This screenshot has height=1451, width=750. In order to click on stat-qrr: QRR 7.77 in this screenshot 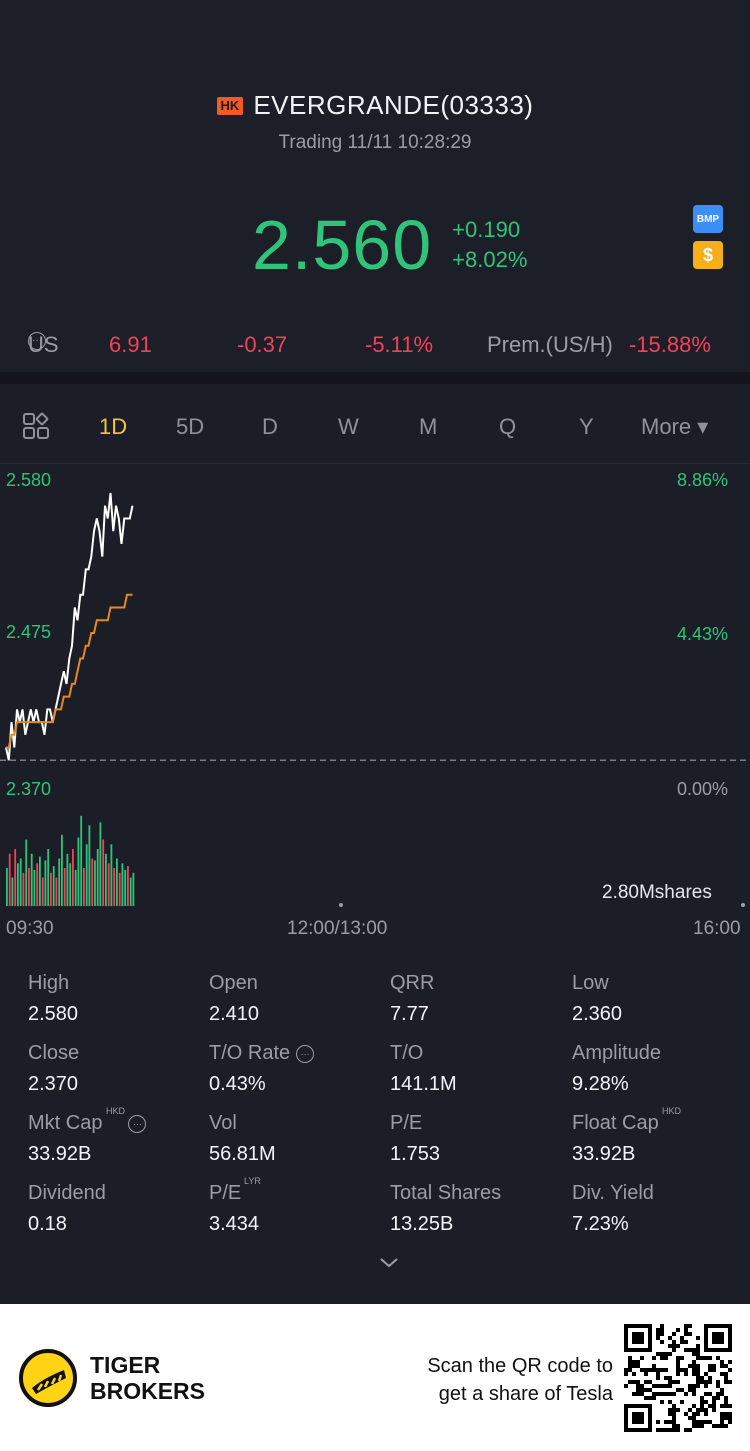, I will do `click(480, 999)`.